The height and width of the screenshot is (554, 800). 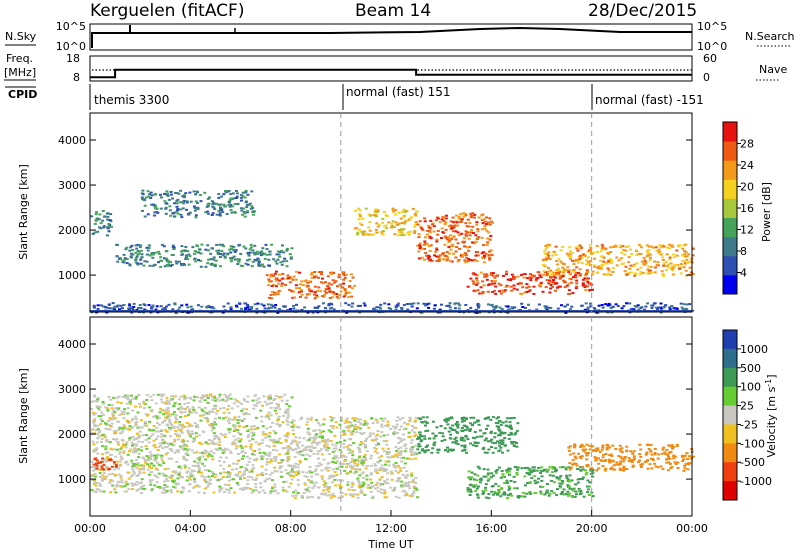 I want to click on colorbar-tick-label: 20, so click(x=747, y=187).